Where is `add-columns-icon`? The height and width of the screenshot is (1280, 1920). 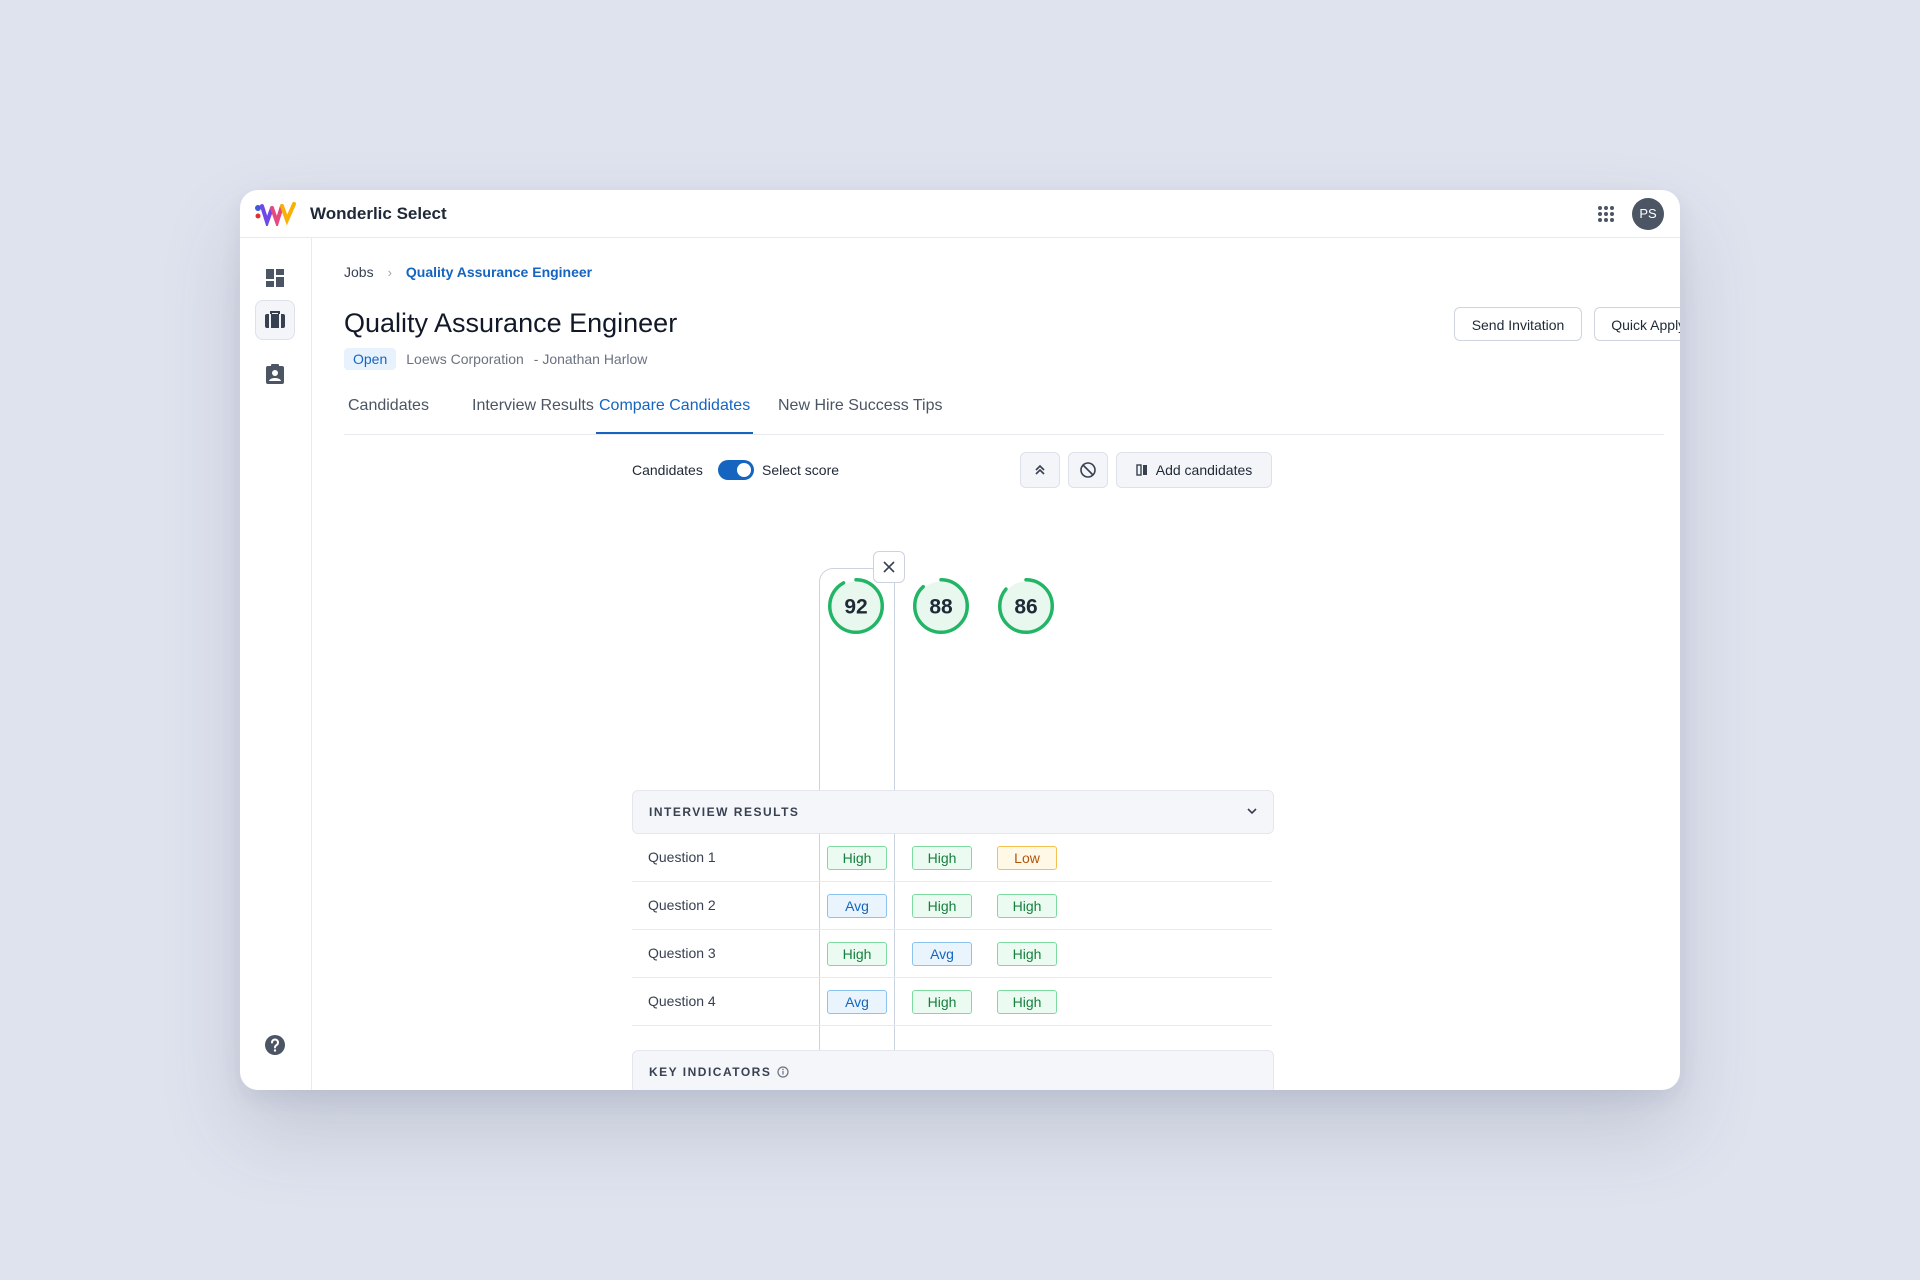 add-columns-icon is located at coordinates (1141, 470).